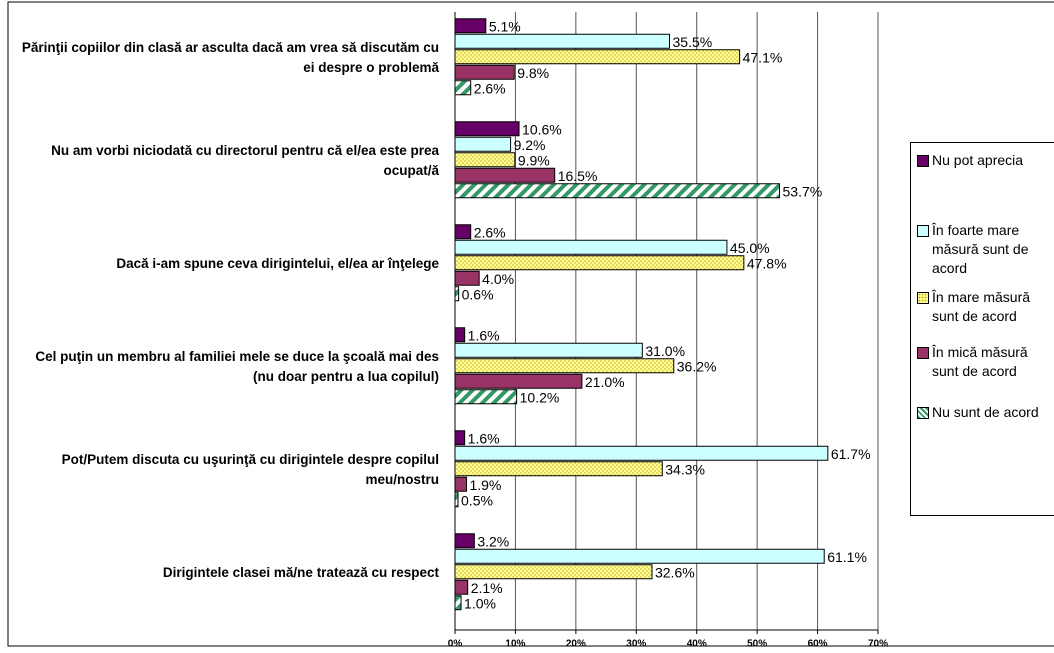 This screenshot has width=1054, height=653. I want to click on legend-label: Nu sunt de acord, so click(985, 412).